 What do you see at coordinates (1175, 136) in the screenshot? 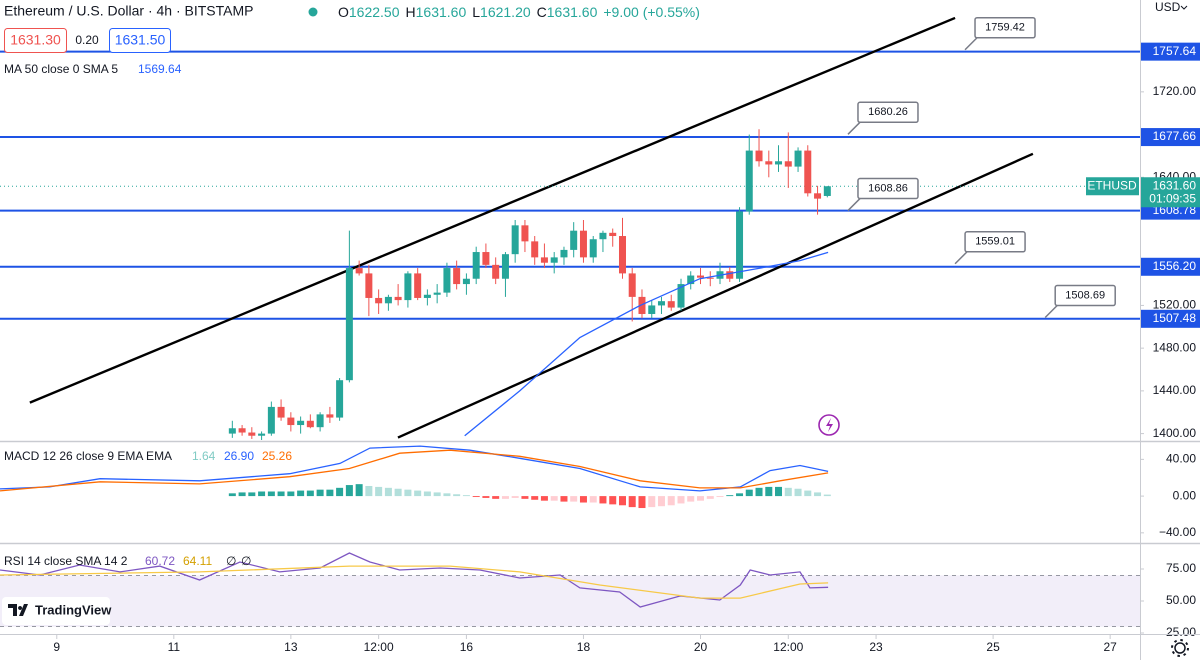
I see `level-label: 1677.66` at bounding box center [1175, 136].